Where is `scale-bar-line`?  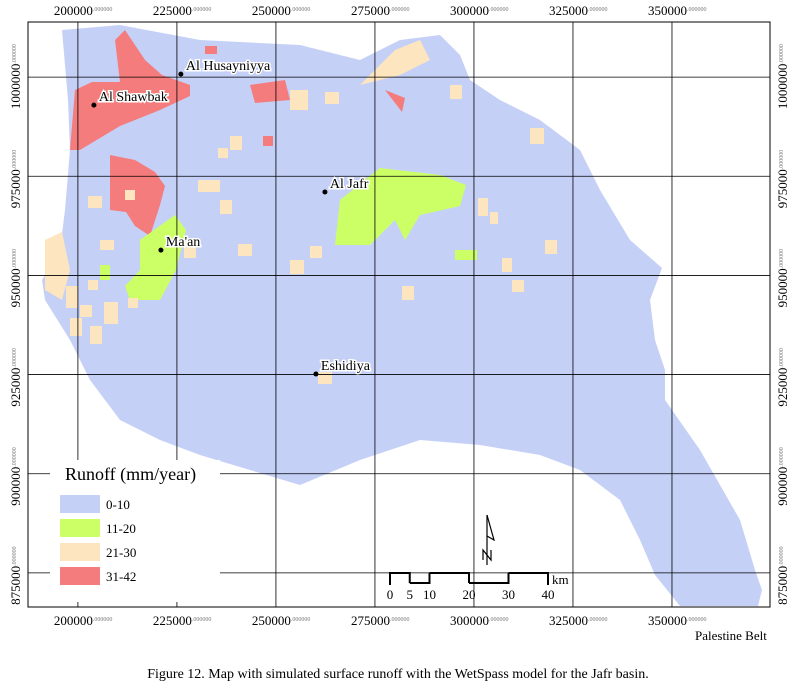 scale-bar-line is located at coordinates (469, 578).